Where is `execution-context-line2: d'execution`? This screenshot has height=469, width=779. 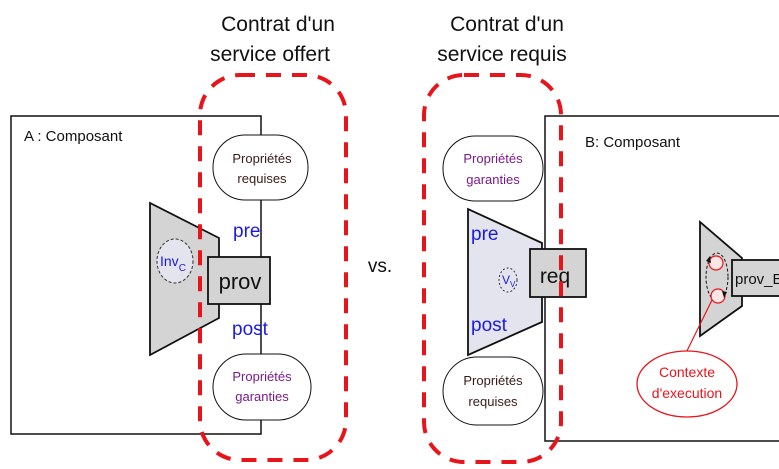 execution-context-line2: d'execution is located at coordinates (687, 393).